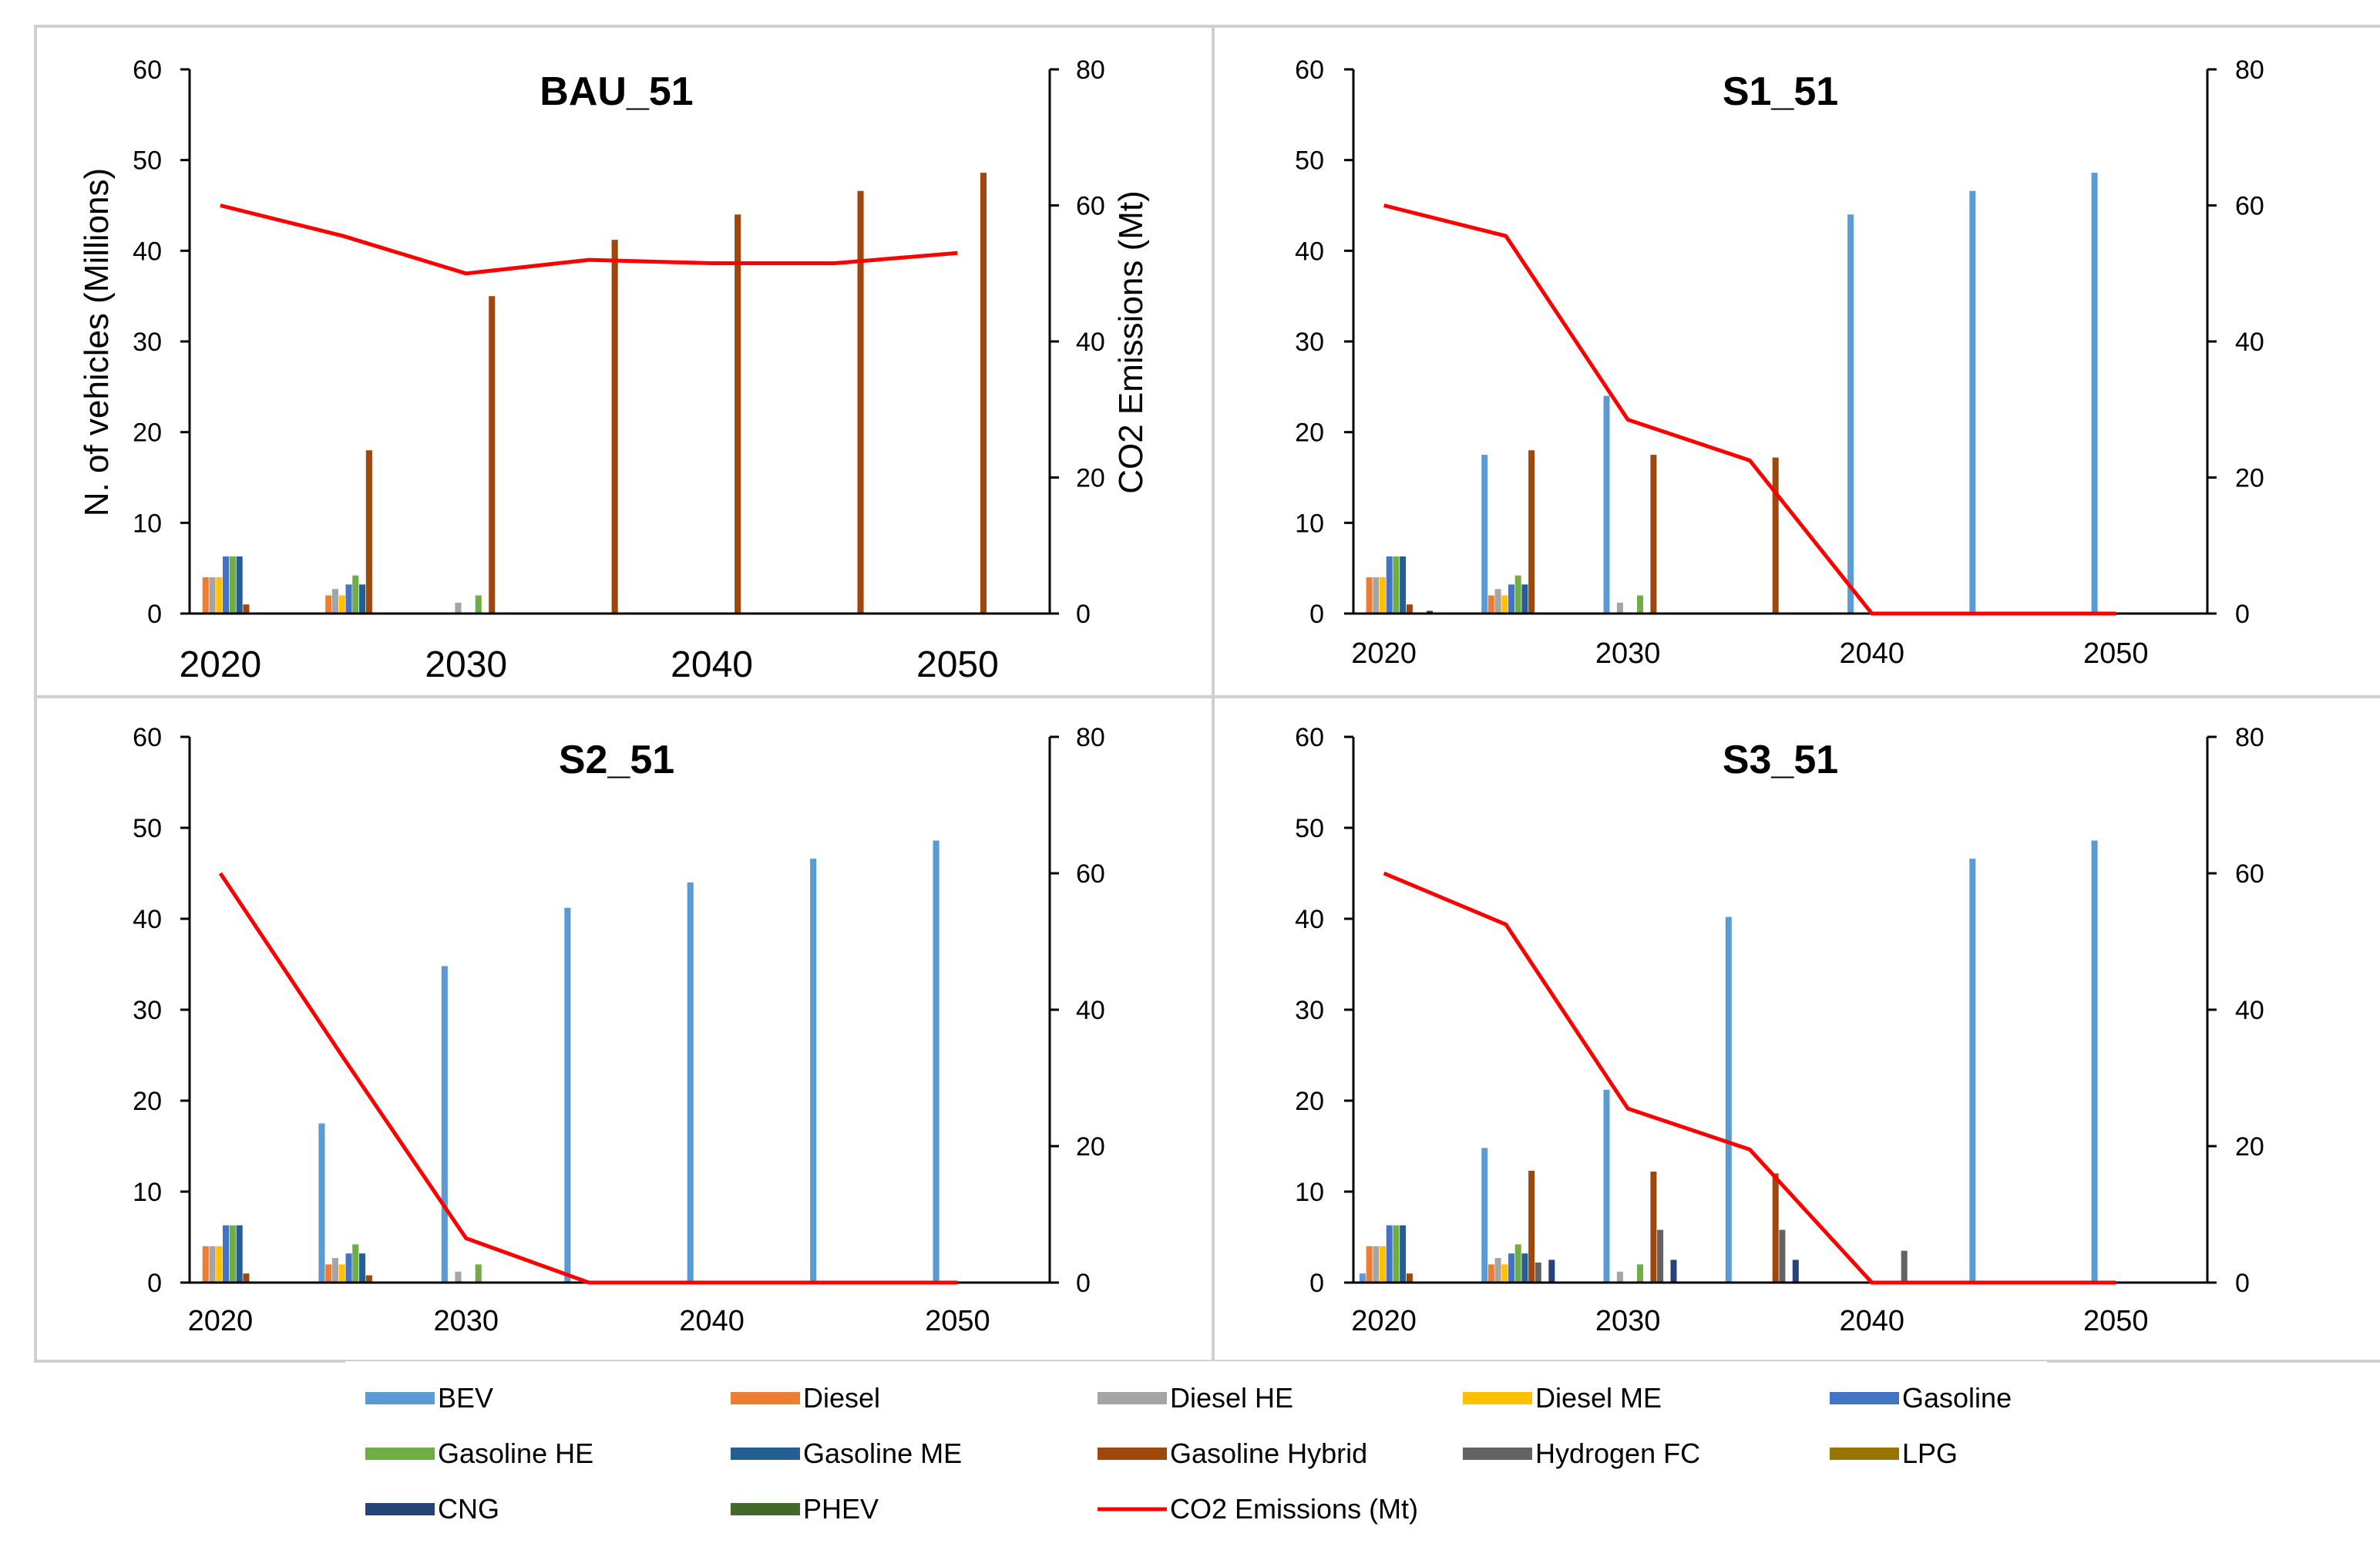 The height and width of the screenshot is (1567, 2380). I want to click on y-tick-label: 10, so click(147, 1192).